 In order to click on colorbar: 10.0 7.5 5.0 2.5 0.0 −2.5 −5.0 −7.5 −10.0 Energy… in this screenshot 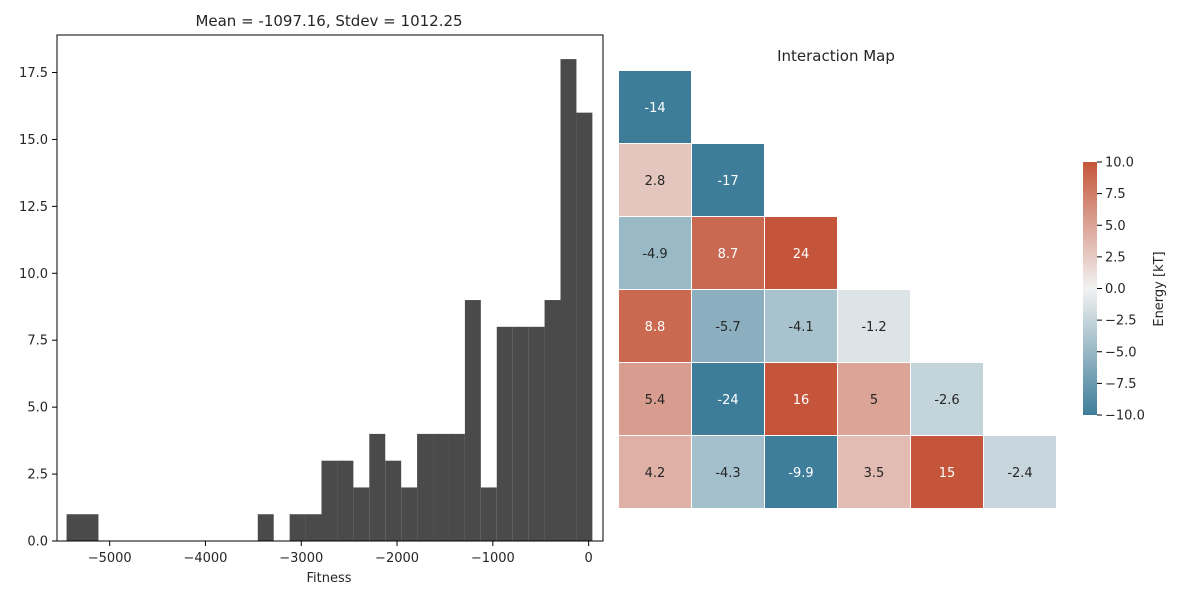, I will do `click(1125, 290)`.